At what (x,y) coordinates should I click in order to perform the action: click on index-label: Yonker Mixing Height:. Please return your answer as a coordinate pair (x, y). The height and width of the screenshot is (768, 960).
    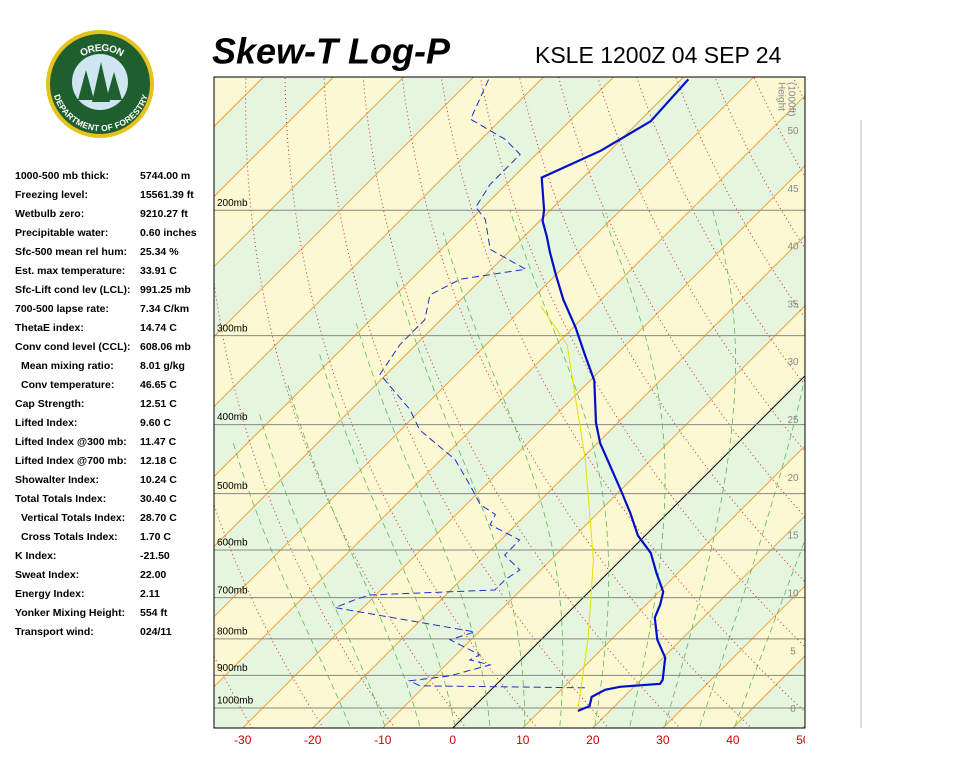
    Looking at the image, I should click on (70, 613).